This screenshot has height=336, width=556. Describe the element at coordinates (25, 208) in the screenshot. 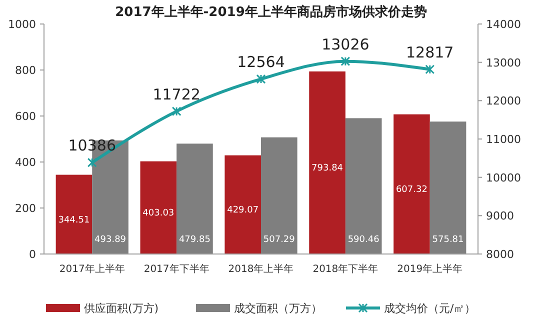

I see `y-tick-label: 200` at that location.